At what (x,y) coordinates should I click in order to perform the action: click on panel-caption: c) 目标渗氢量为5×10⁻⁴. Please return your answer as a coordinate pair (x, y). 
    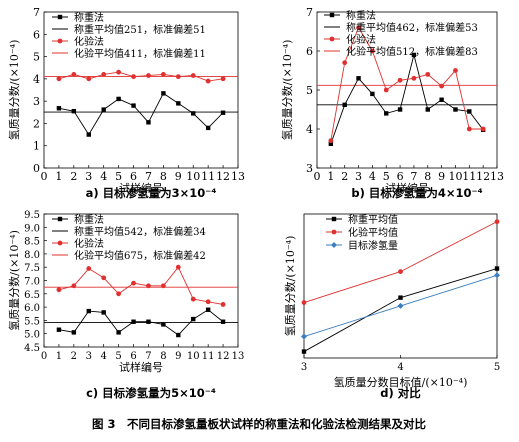
    Looking at the image, I should click on (151, 393).